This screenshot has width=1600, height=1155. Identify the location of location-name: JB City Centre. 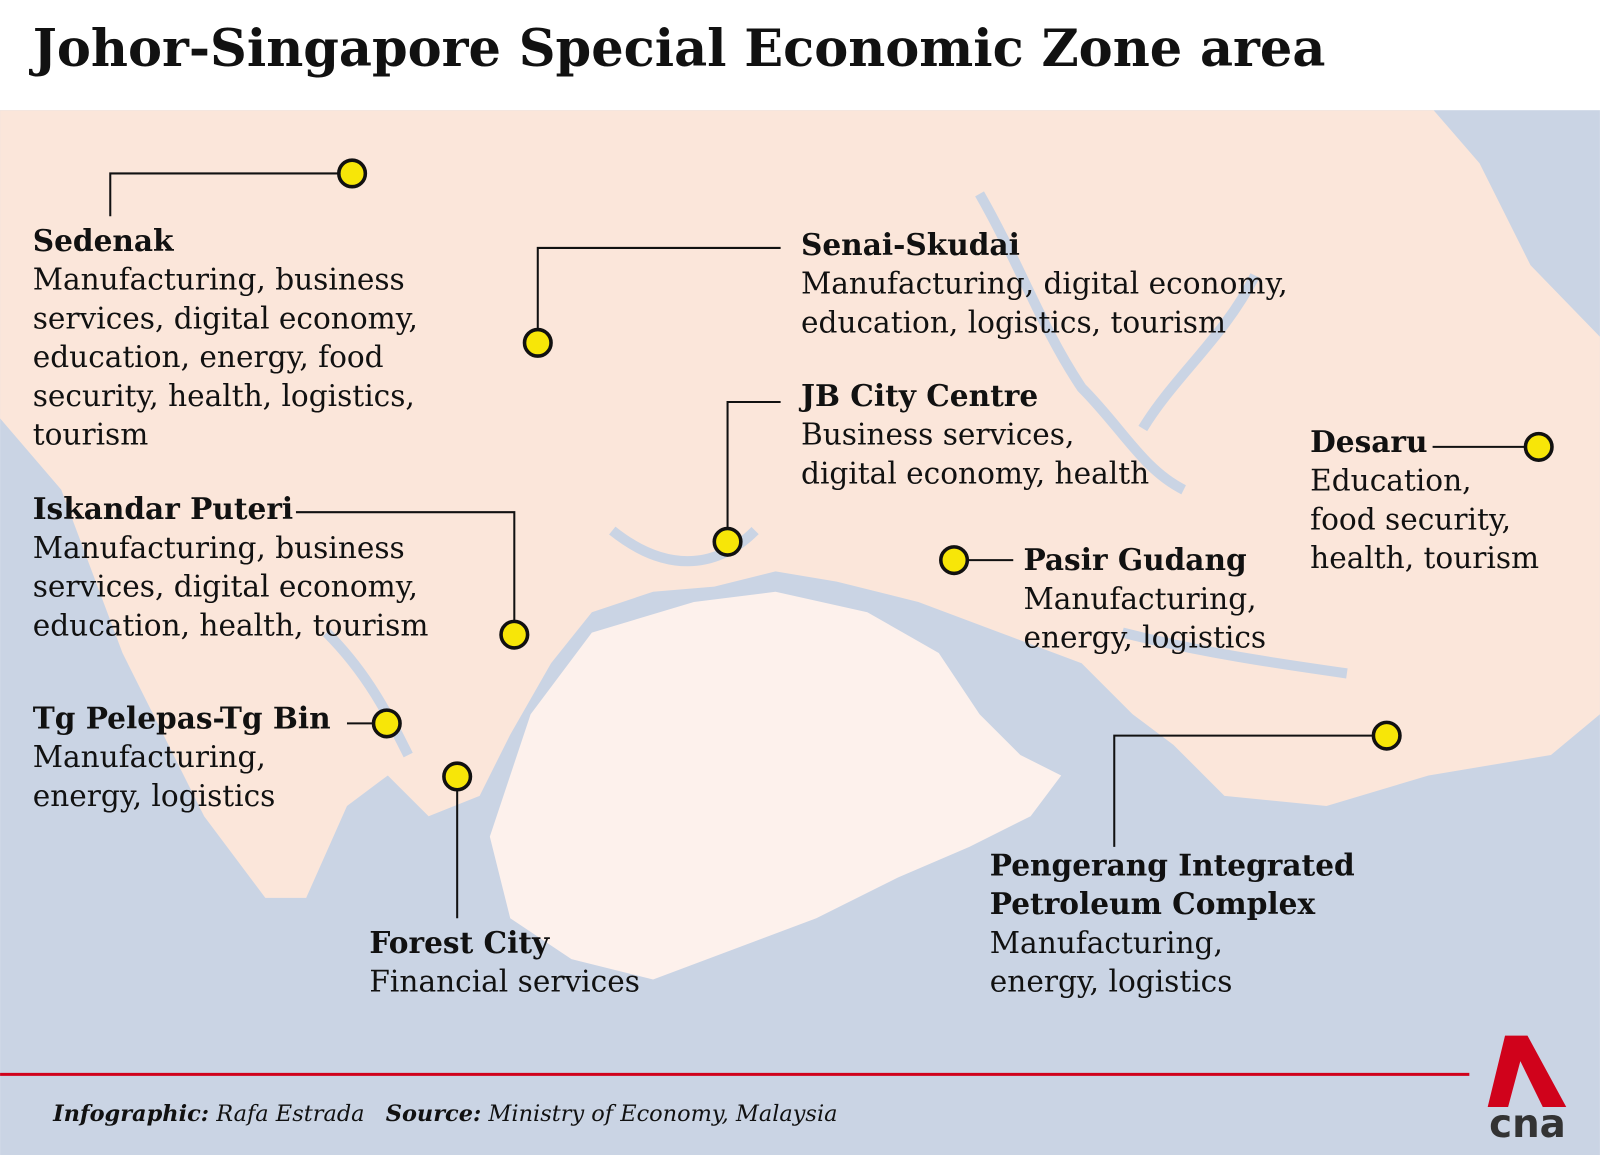
(918, 395).